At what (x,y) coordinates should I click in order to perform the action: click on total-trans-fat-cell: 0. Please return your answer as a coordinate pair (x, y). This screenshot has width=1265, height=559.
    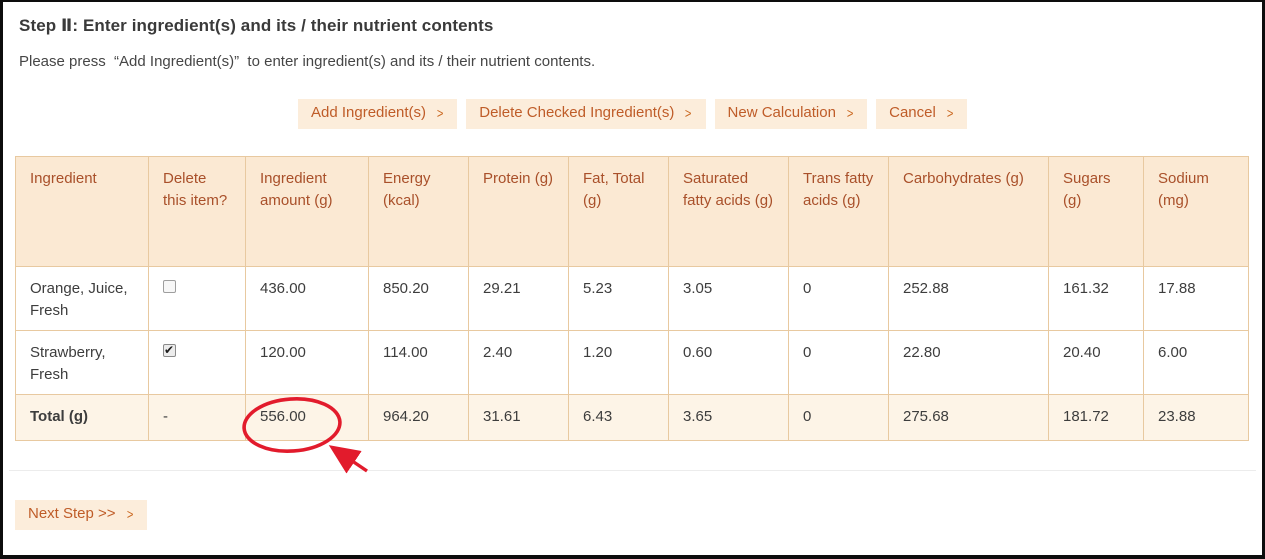
    Looking at the image, I should click on (838, 417).